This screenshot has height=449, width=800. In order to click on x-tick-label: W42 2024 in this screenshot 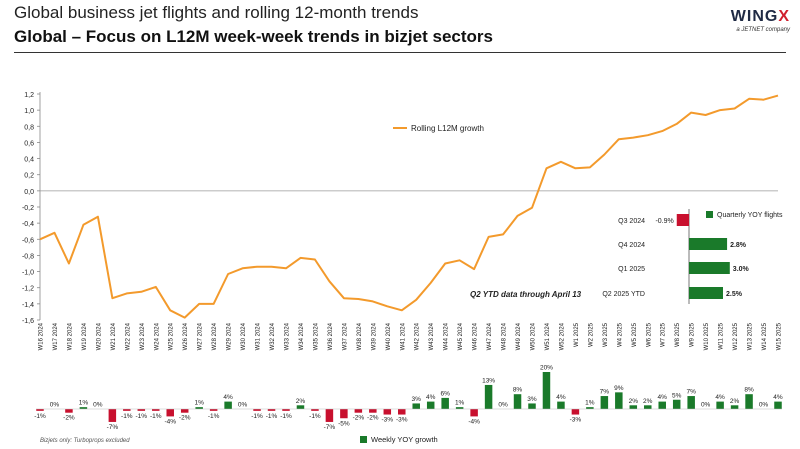, I will do `click(418, 336)`.